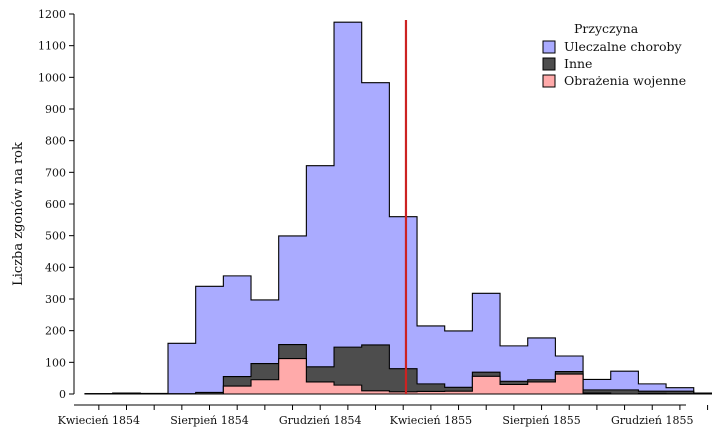 The image size is (712, 432). What do you see at coordinates (431, 420) in the screenshot?
I see `x-tick-label: Kwiecień 1855` at bounding box center [431, 420].